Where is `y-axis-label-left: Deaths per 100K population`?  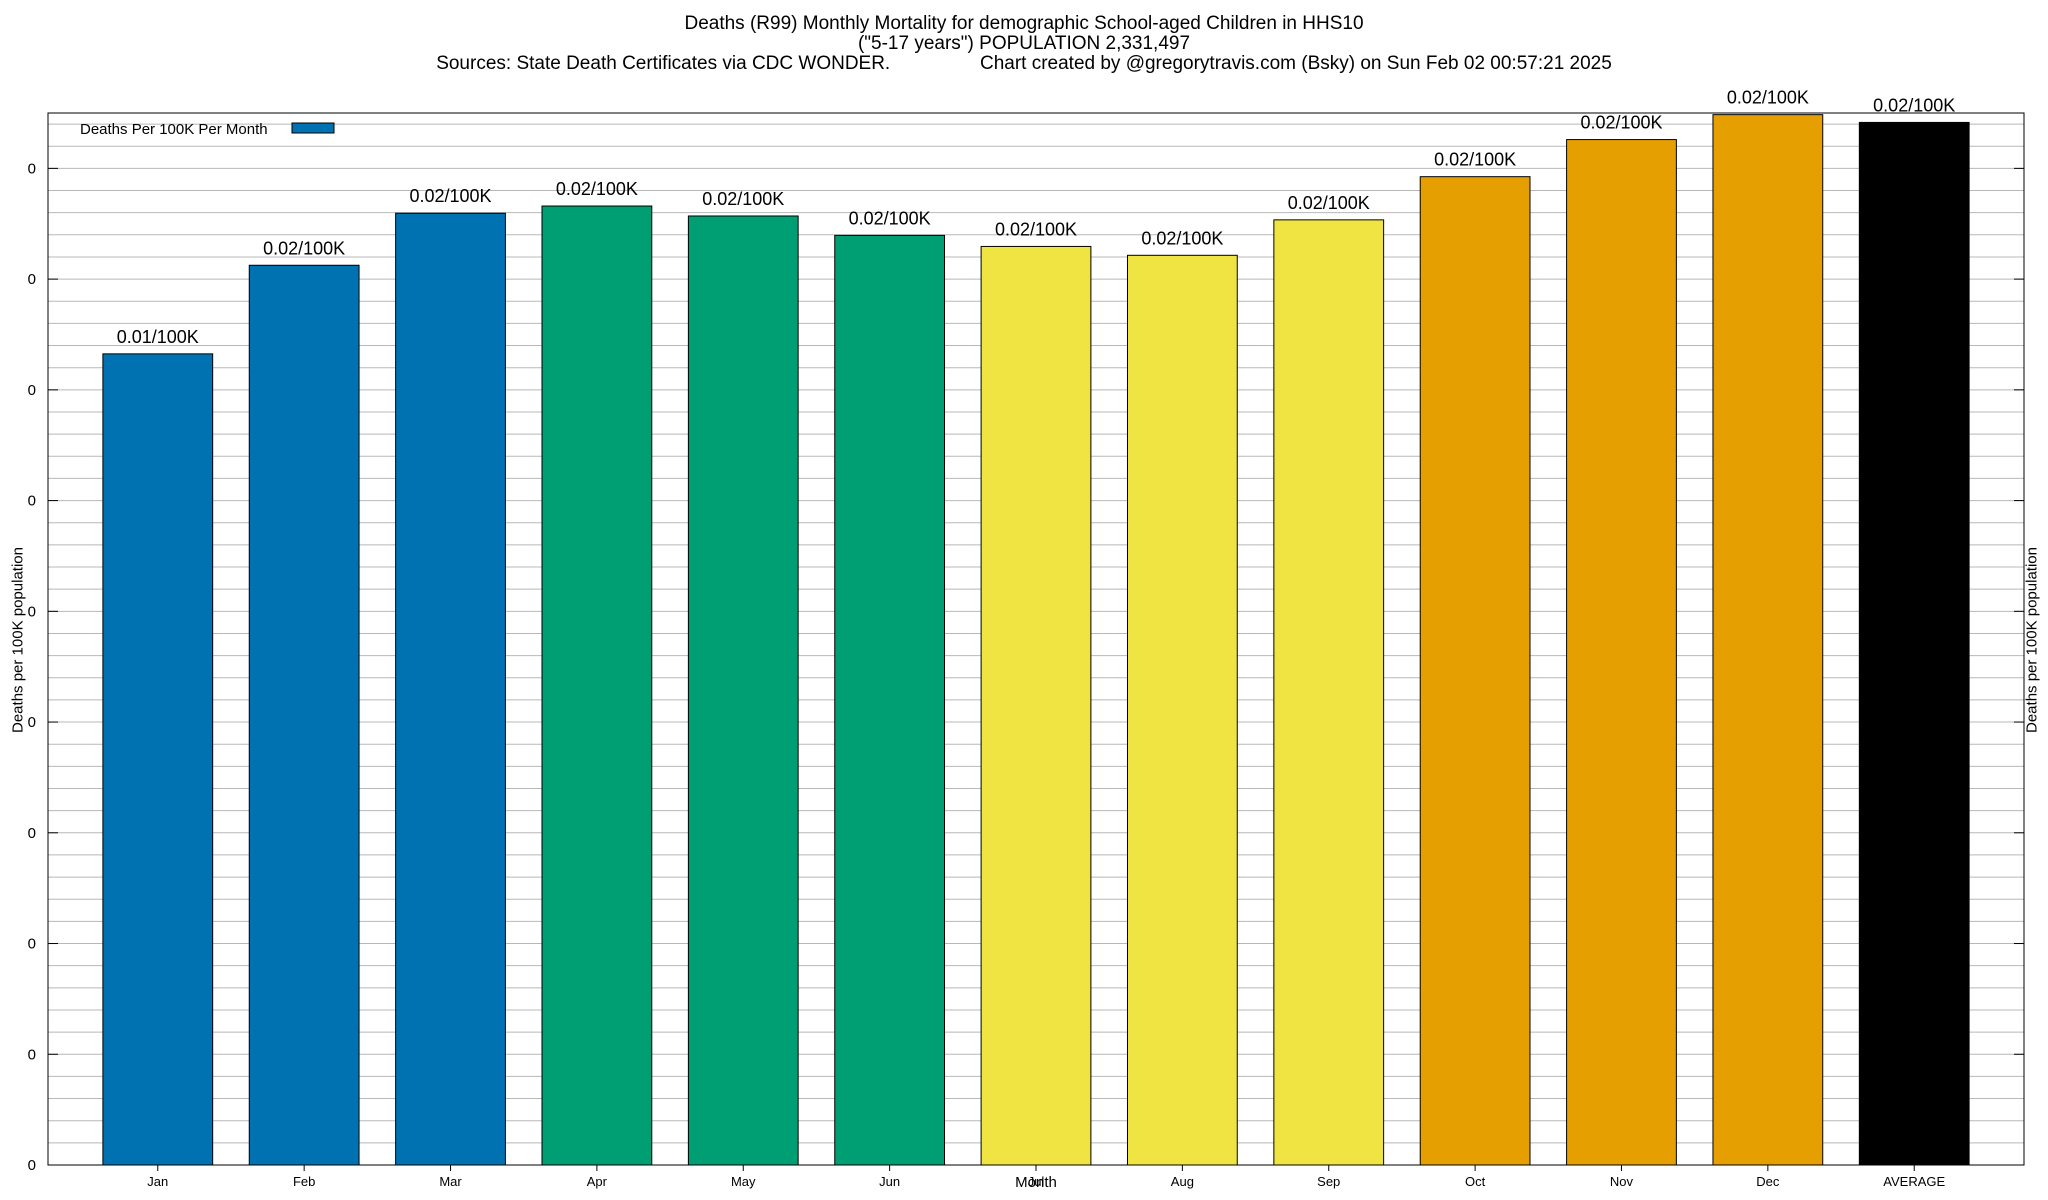
y-axis-label-left: Deaths per 100K population is located at coordinates (18, 640).